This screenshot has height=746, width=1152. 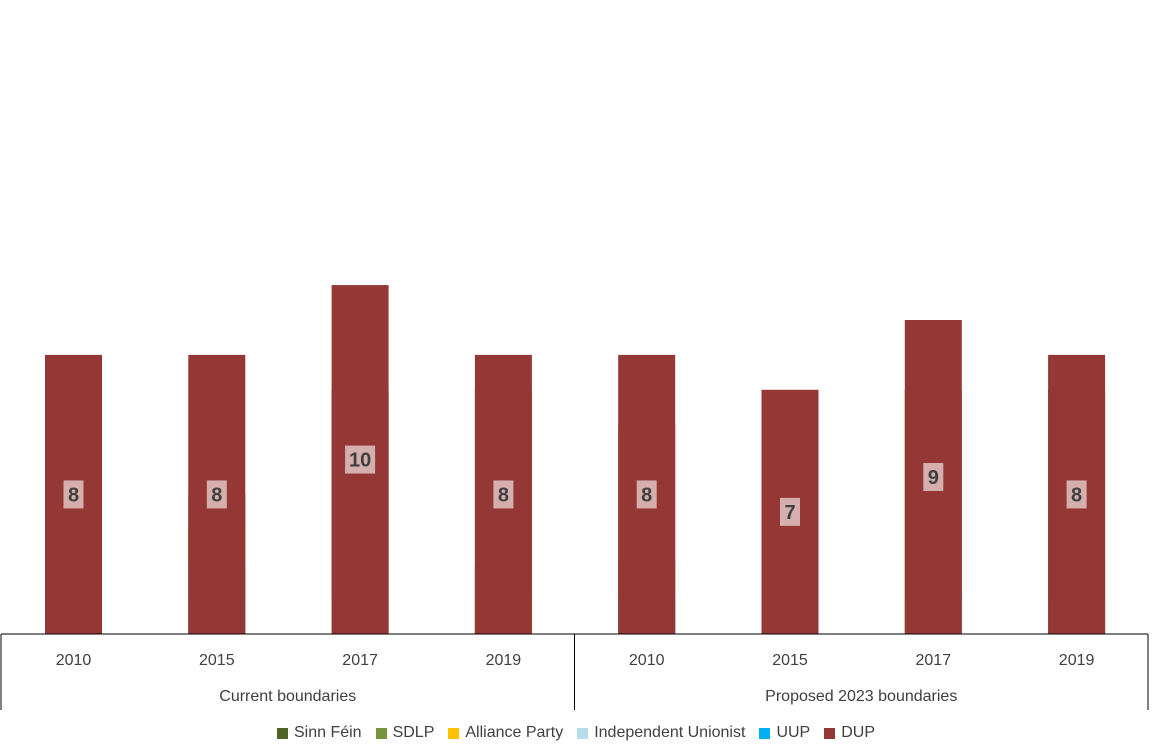 I want to click on legend-label: DUP, so click(x=858, y=732).